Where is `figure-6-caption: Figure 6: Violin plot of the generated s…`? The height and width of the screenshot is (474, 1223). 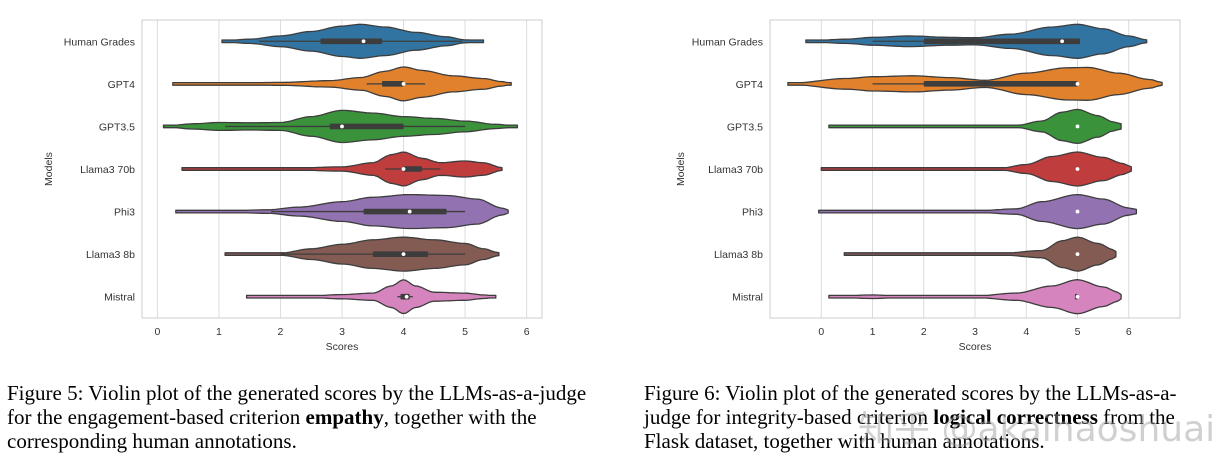
figure-6-caption: Figure 6: Violin plot of the generated s… is located at coordinates (933, 417).